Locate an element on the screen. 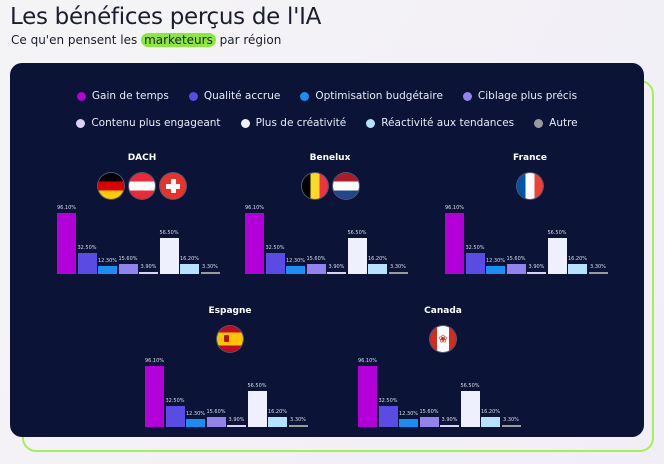 This screenshot has height=464, width=664. legend-item: Contenu plus engageant is located at coordinates (148, 123).